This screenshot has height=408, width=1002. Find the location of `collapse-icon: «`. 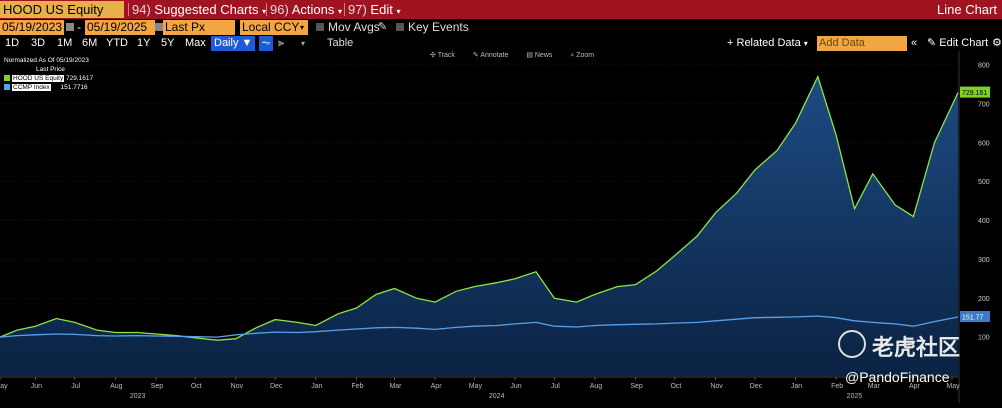

collapse-icon: « is located at coordinates (914, 43).